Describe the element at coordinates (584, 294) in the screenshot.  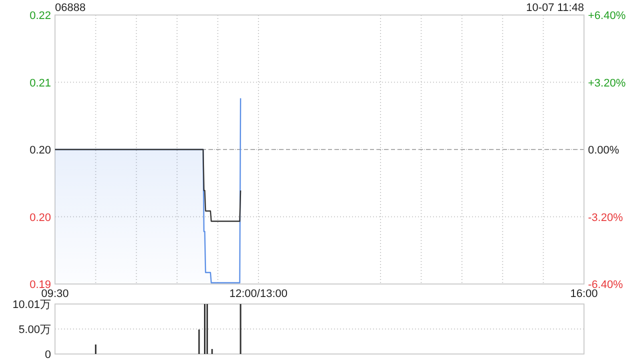
I see `x-tick-label: 16:00` at that location.